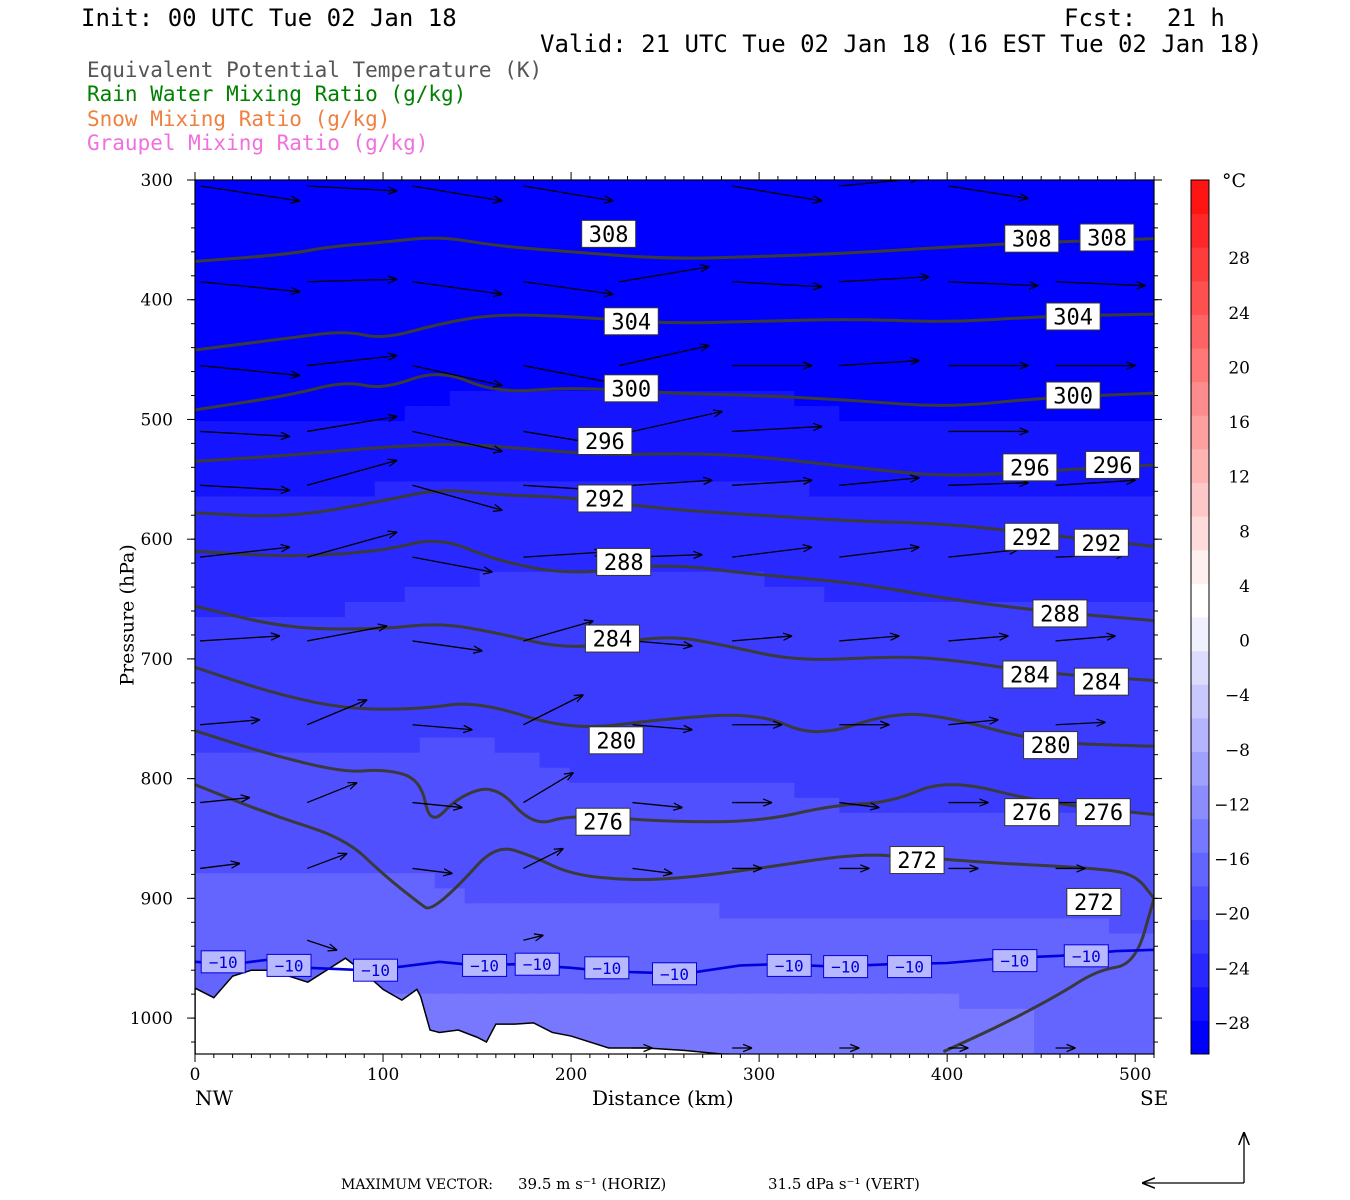 Image resolution: width=1350 pixels, height=1200 pixels. What do you see at coordinates (157, 301) in the screenshot?
I see `y-tick-label: 400` at bounding box center [157, 301].